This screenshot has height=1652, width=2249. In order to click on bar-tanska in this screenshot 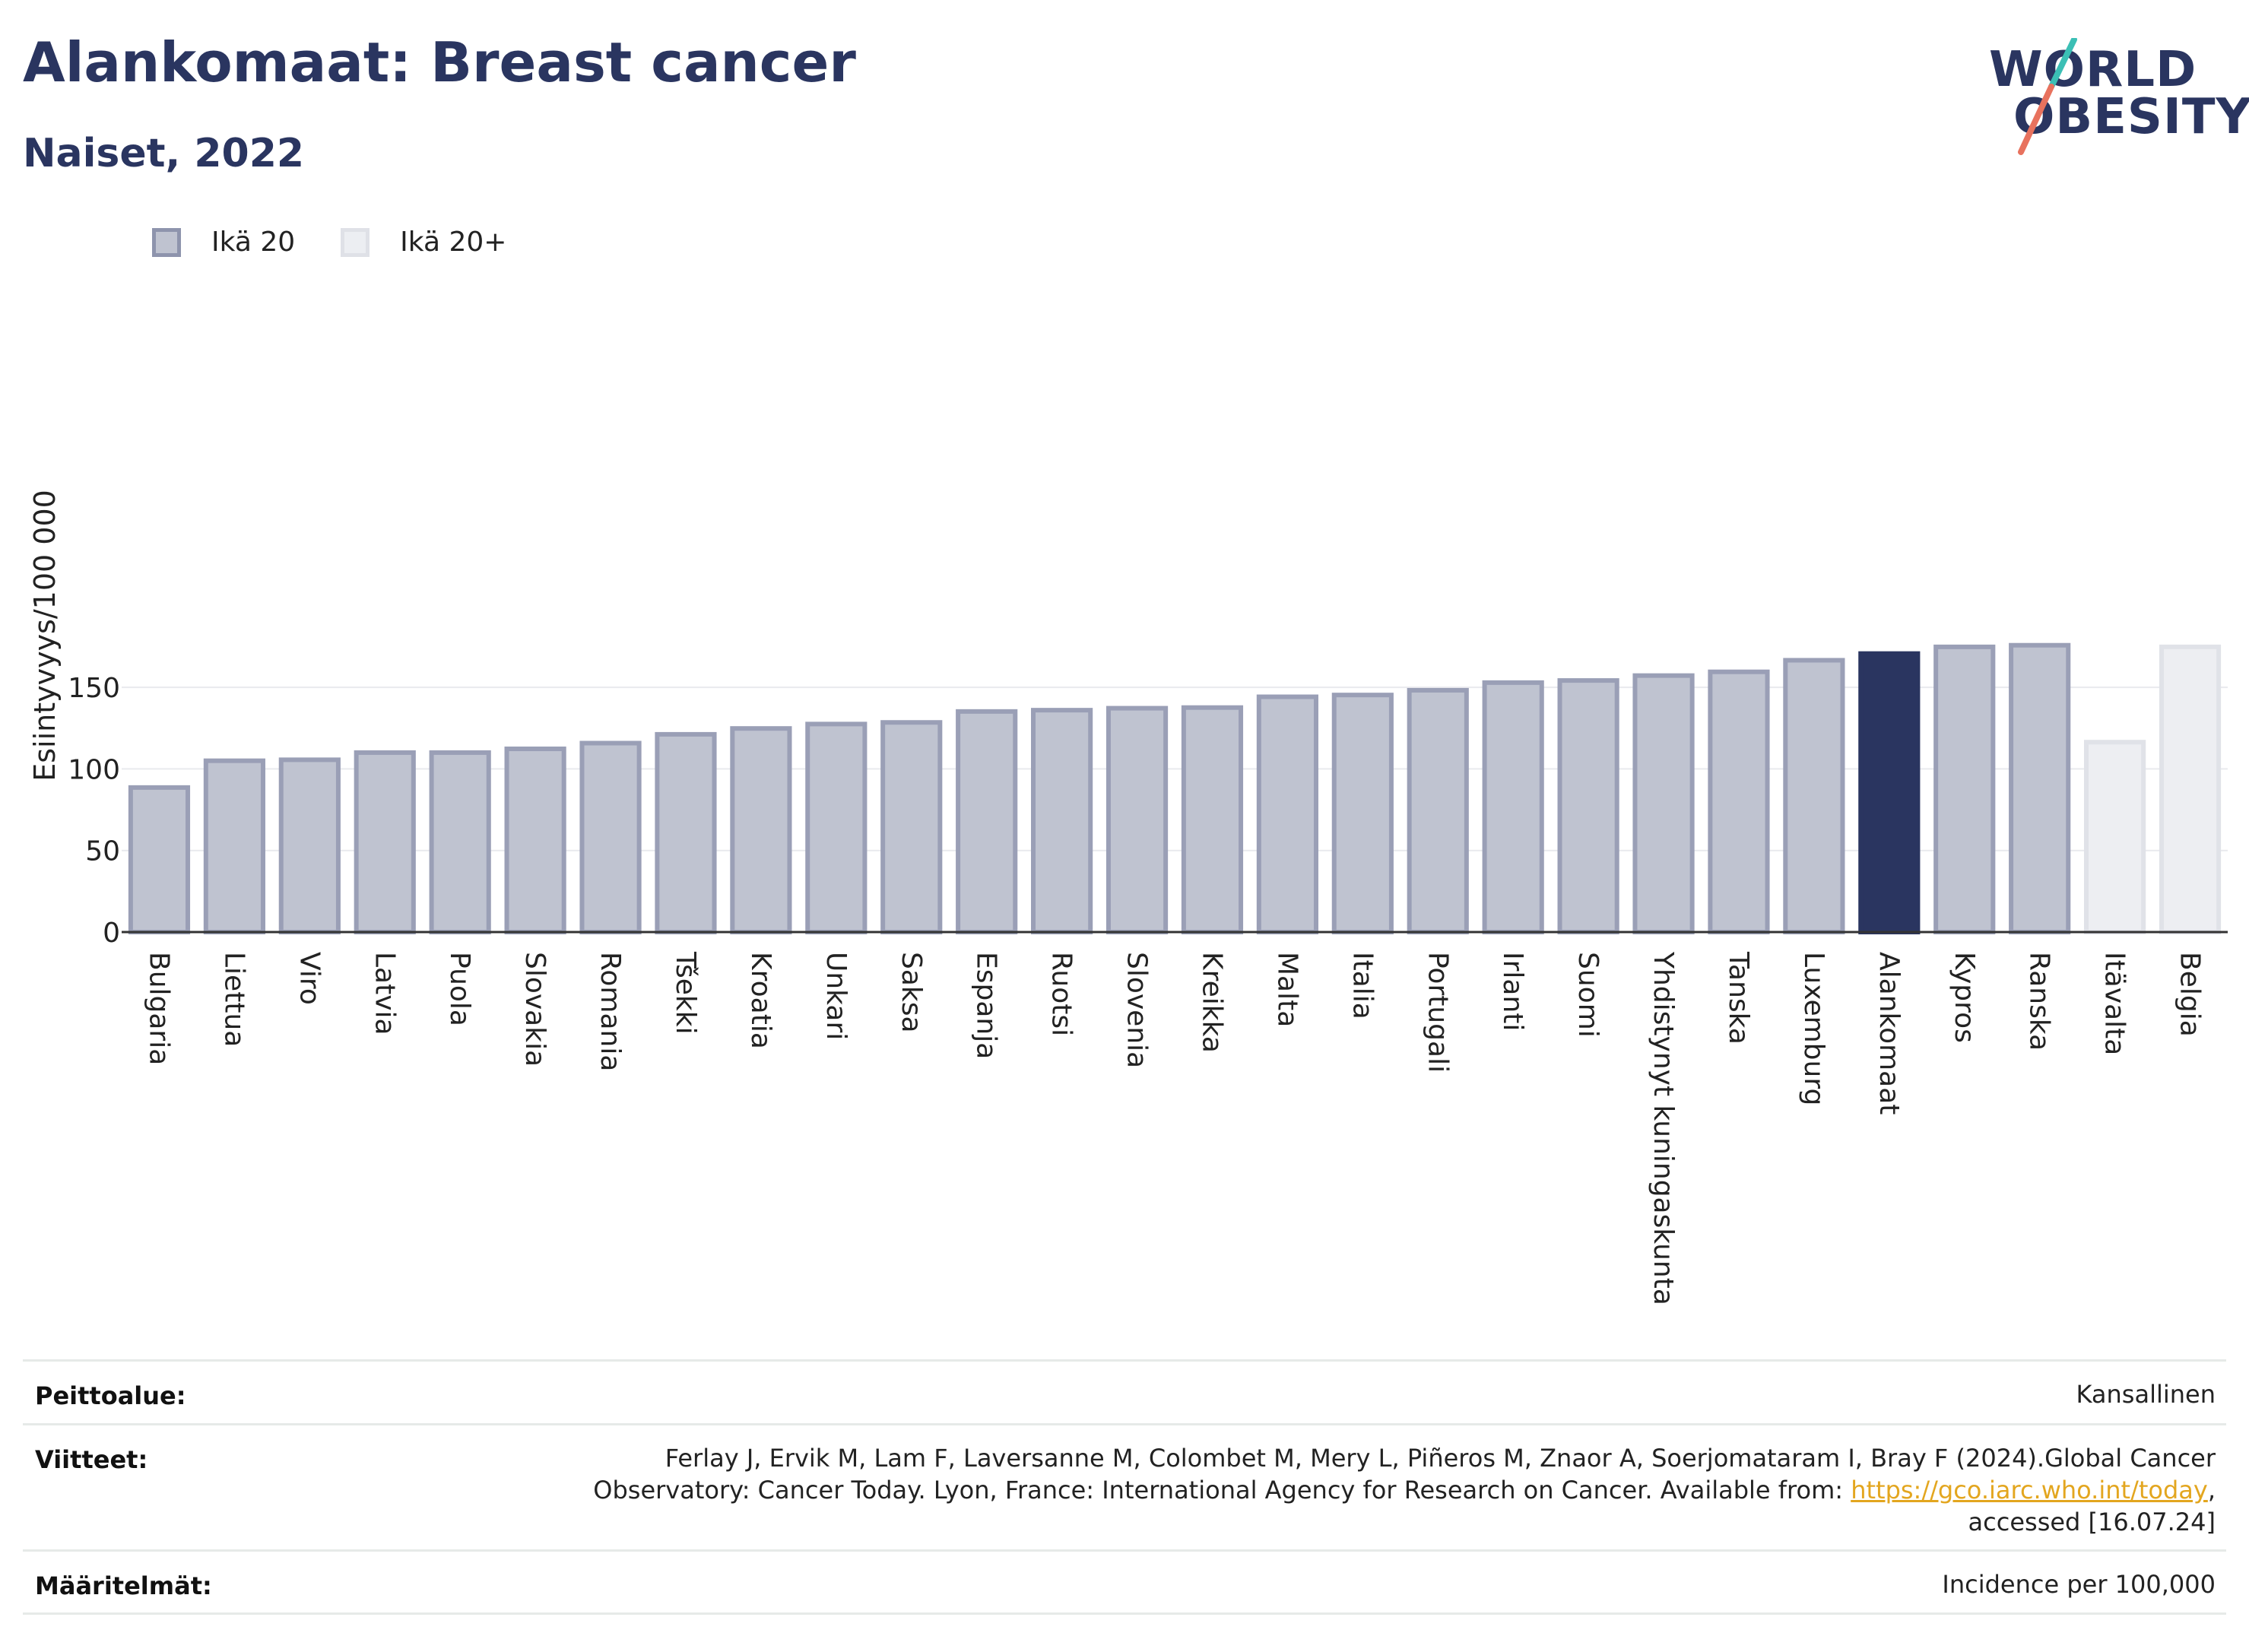, I will do `click(1739, 801)`.